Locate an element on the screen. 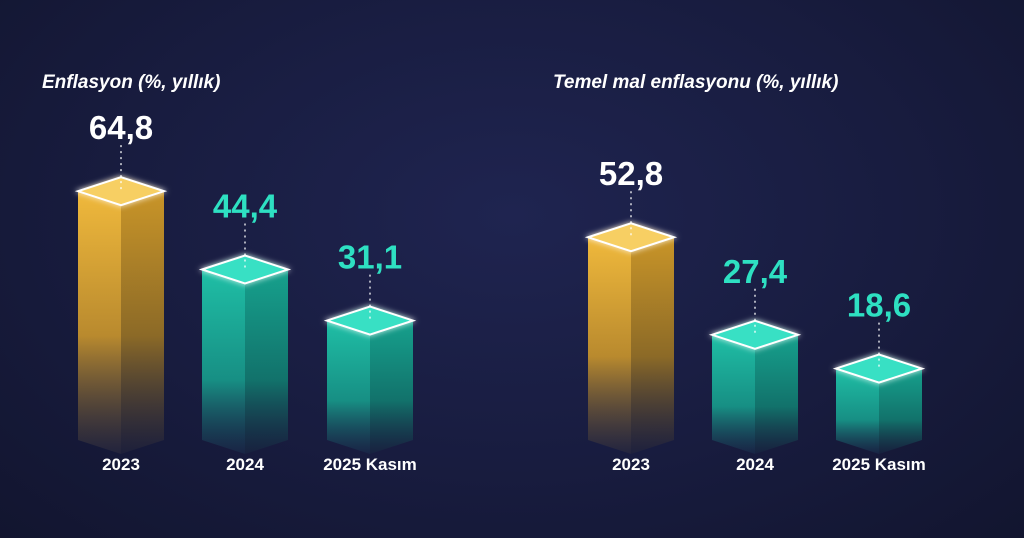 The height and width of the screenshot is (538, 1024). chart-title-core-goods-inflation: Temel mal enflasyonu (%, yıllık) is located at coordinates (695, 82).